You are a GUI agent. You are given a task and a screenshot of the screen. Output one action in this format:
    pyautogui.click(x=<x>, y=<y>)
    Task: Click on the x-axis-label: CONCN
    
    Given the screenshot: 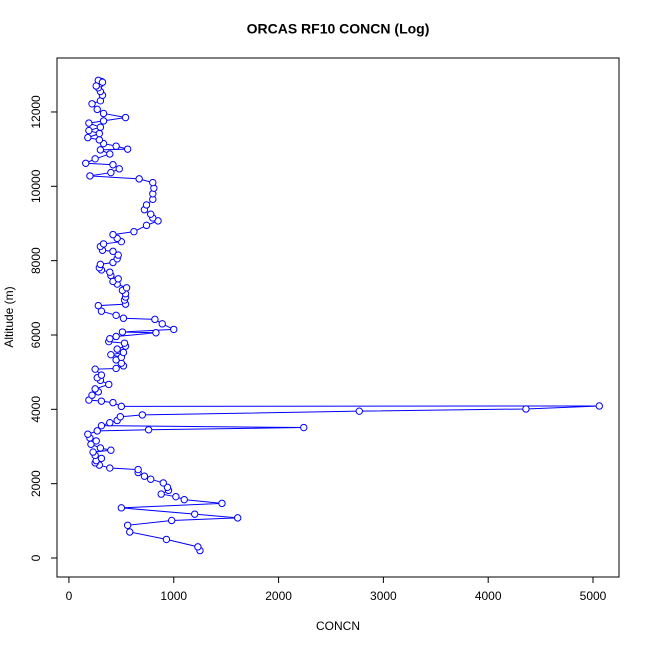 What is the action you would take?
    pyautogui.click(x=338, y=626)
    